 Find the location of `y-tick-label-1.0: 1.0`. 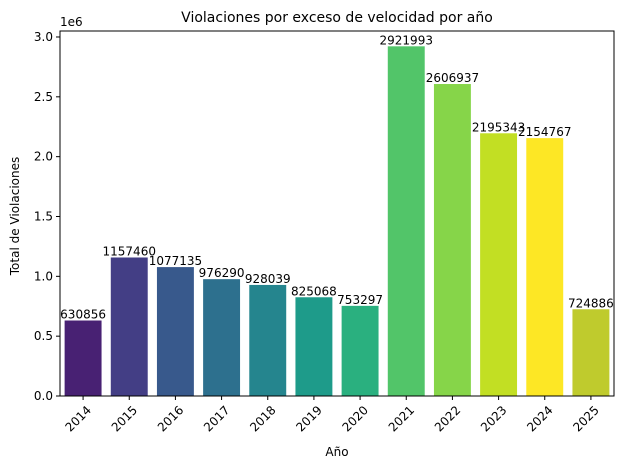

y-tick-label-1.0: 1.0 is located at coordinates (43, 276).